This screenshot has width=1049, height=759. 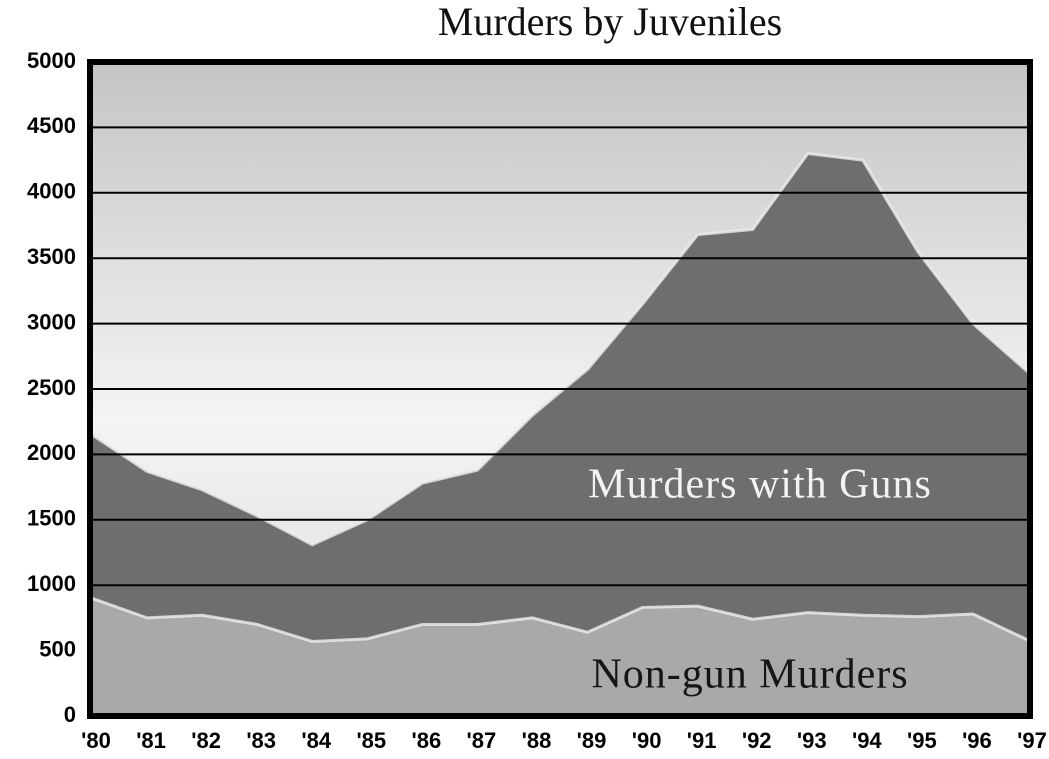 I want to click on y-tick-label: 4500, so click(x=51, y=125).